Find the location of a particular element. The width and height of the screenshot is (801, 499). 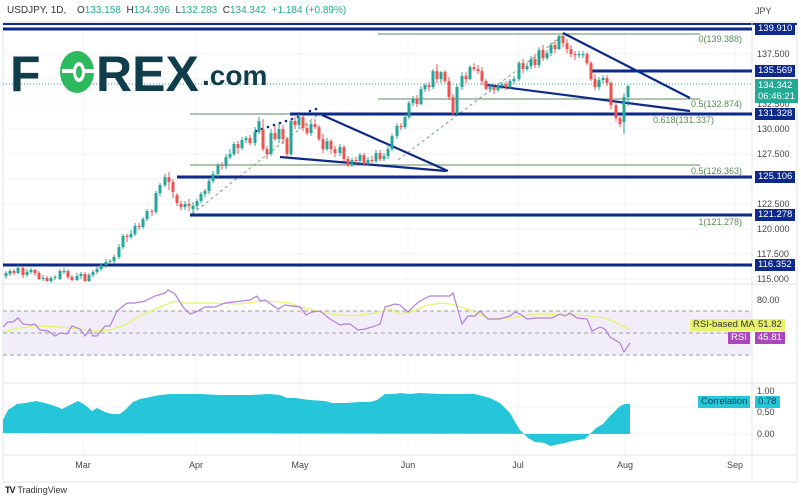

rsi-levels is located at coordinates (377, 333).